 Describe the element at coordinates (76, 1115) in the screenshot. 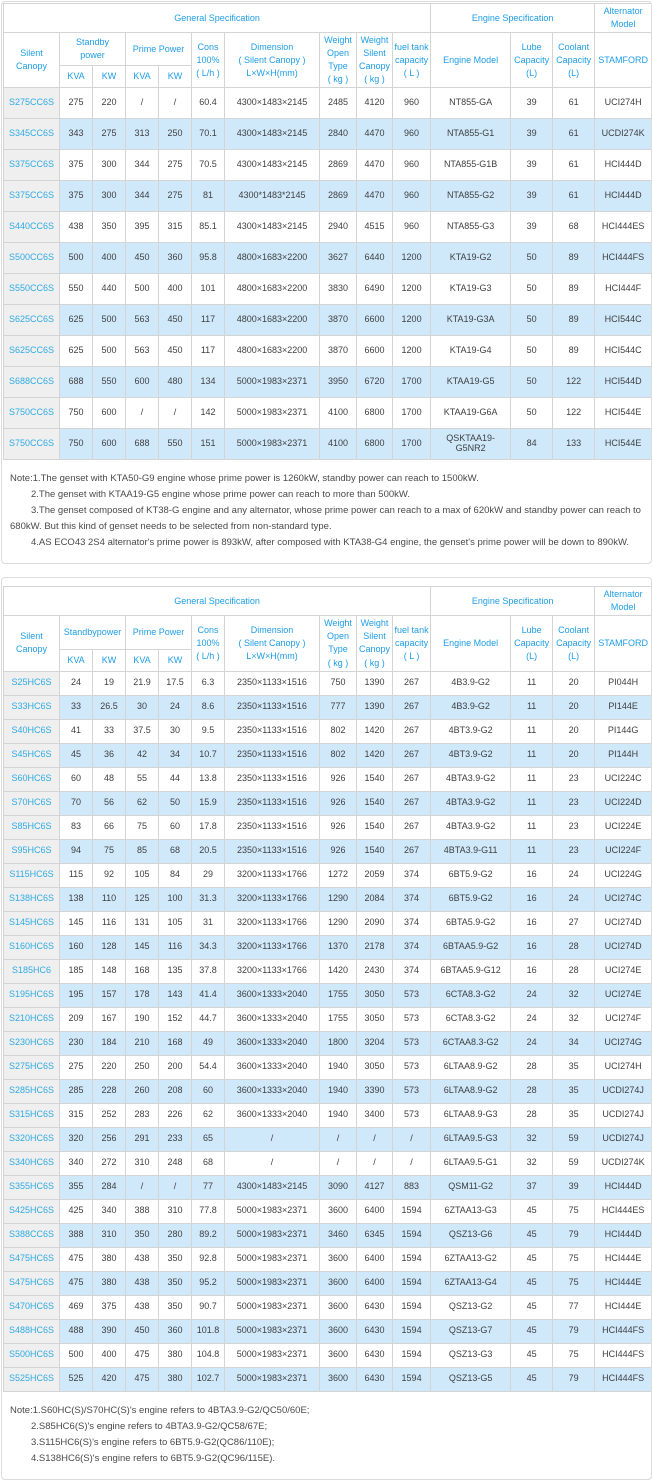

I see `spec-cell: 315` at that location.